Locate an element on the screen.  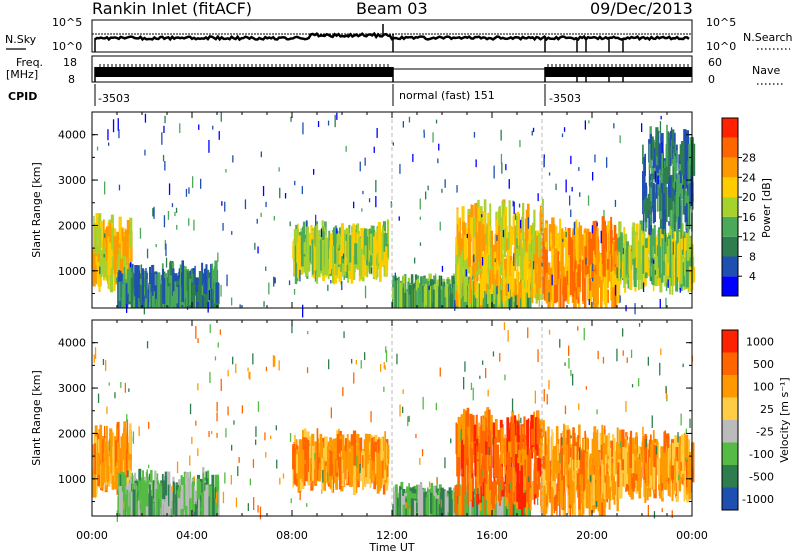
nsky-frame is located at coordinates (392, 36).